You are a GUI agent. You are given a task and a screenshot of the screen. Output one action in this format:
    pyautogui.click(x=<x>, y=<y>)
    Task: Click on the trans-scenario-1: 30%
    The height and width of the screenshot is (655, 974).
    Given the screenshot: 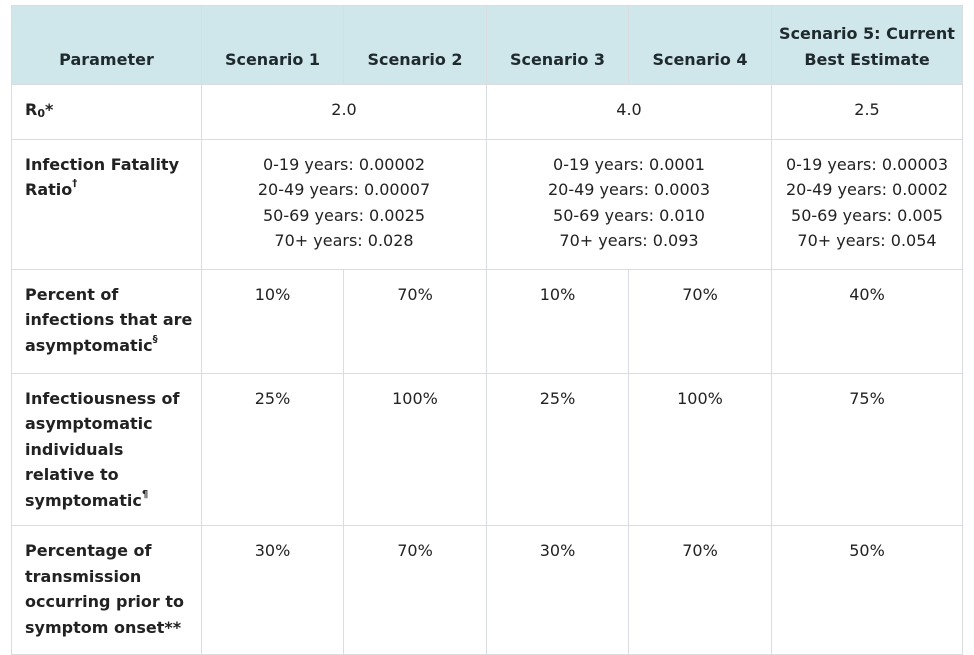 What is the action you would take?
    pyautogui.click(x=272, y=590)
    